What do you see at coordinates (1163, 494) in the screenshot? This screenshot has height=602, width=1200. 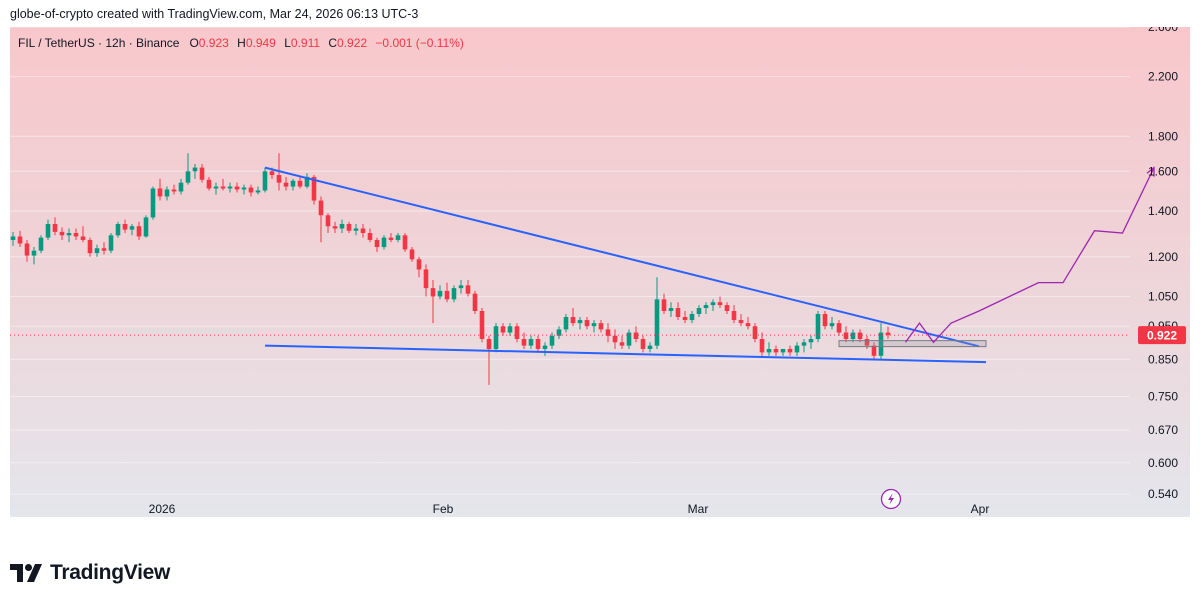 I see `y-tick-label: 0.540` at bounding box center [1163, 494].